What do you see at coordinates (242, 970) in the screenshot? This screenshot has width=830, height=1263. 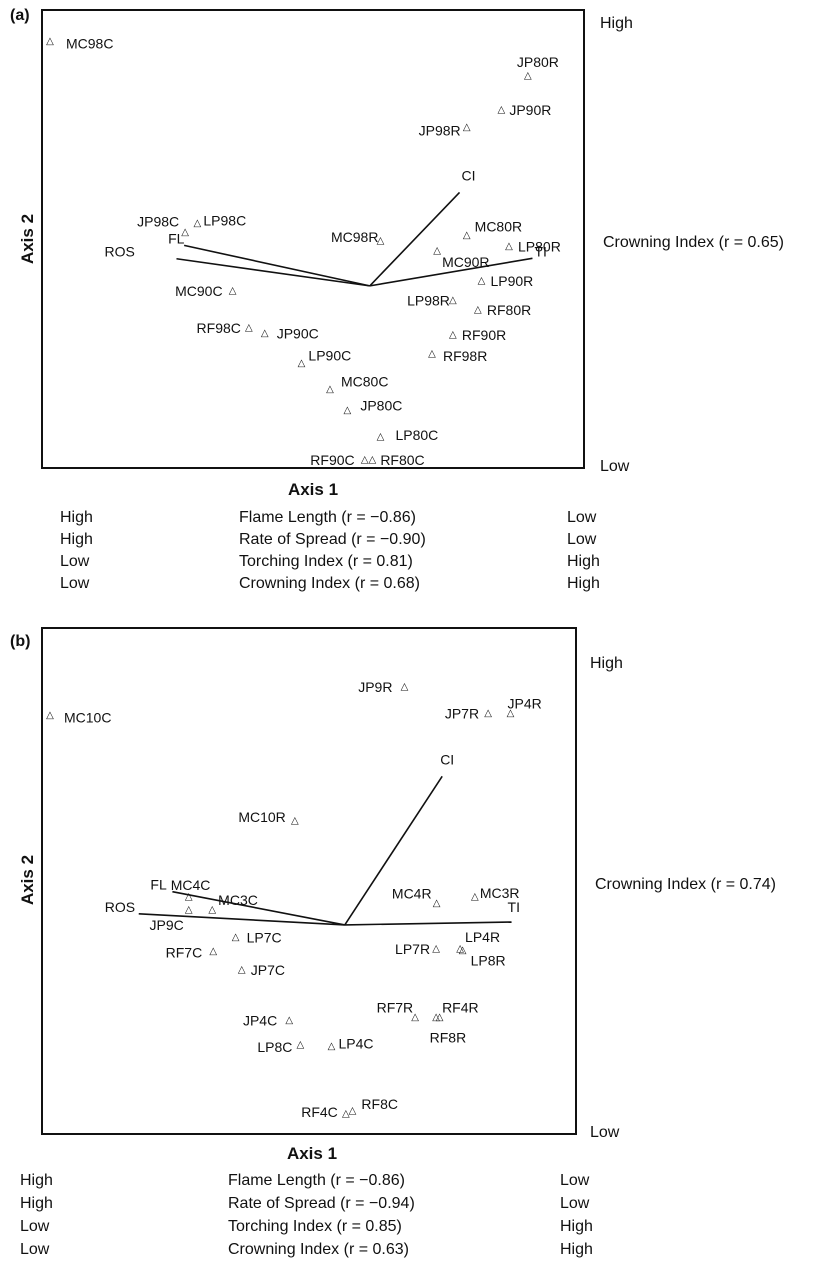 I see `point-marker-jp7c: △` at bounding box center [242, 970].